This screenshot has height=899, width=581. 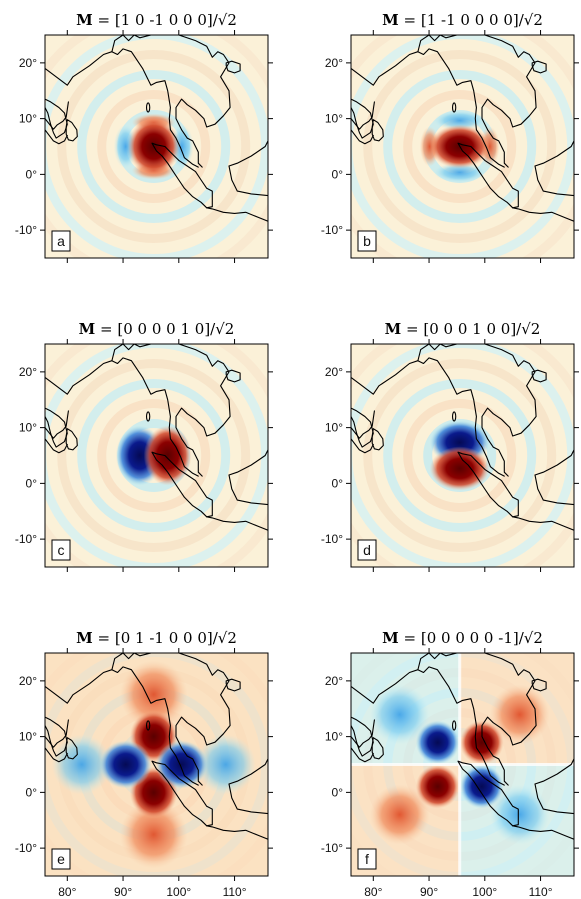 I want to click on panel-label-text: c, so click(x=61, y=550).